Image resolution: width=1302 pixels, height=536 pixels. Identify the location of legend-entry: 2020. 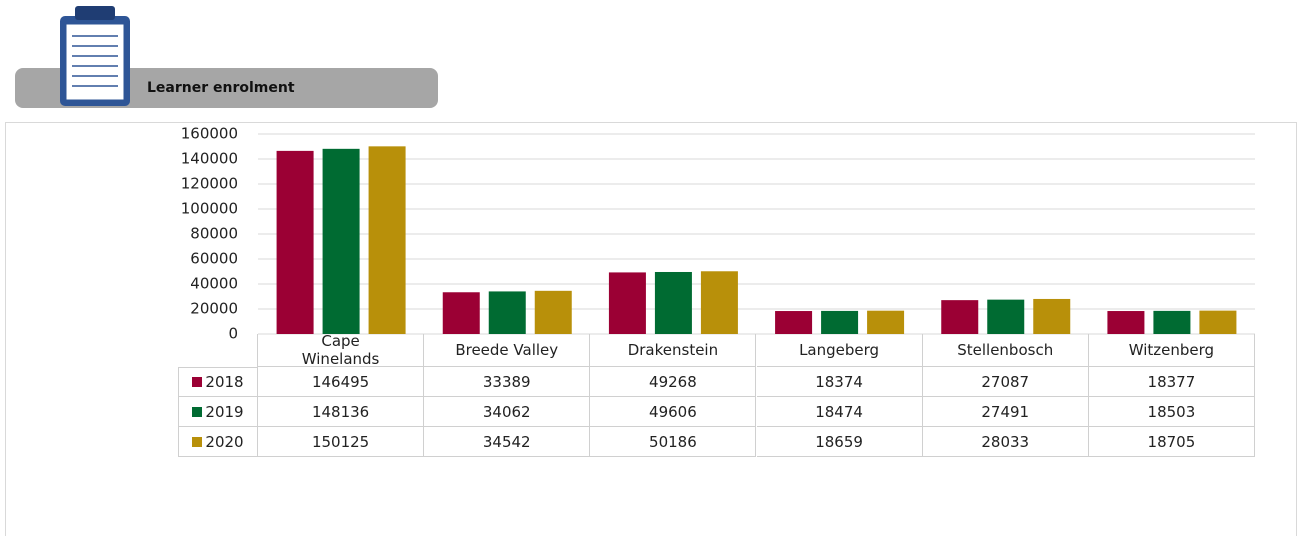
(218, 442).